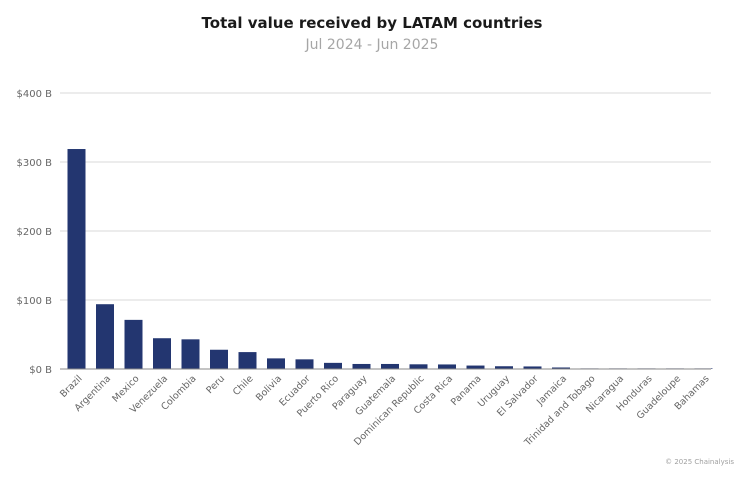 The width and height of the screenshot is (744, 477). Describe the element at coordinates (35, 232) in the screenshot. I see `y-tick-label: $200 B` at that location.